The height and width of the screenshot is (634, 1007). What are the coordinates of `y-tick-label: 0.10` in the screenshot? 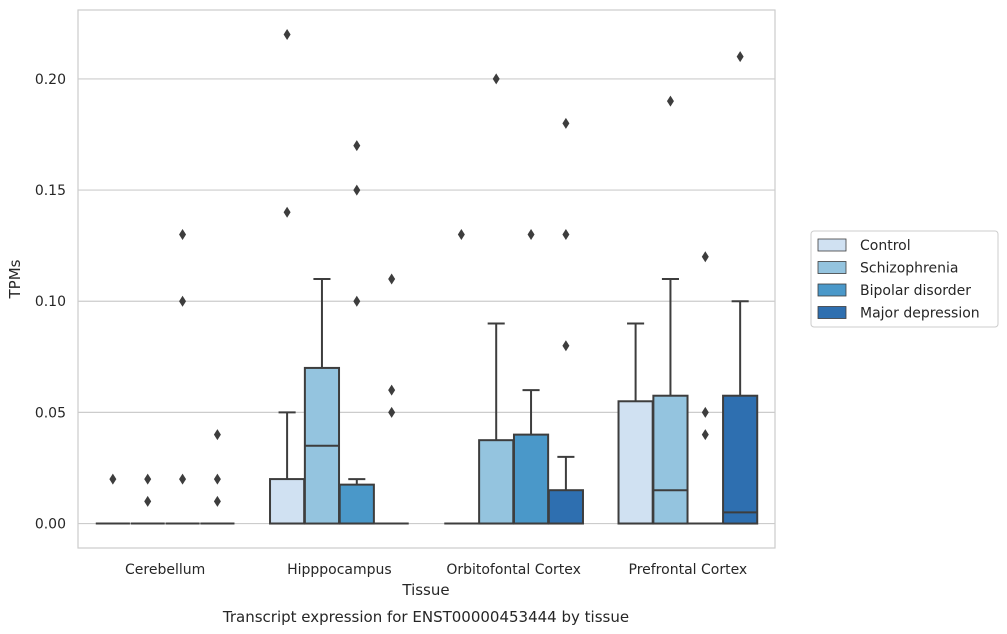 It's located at (50, 302).